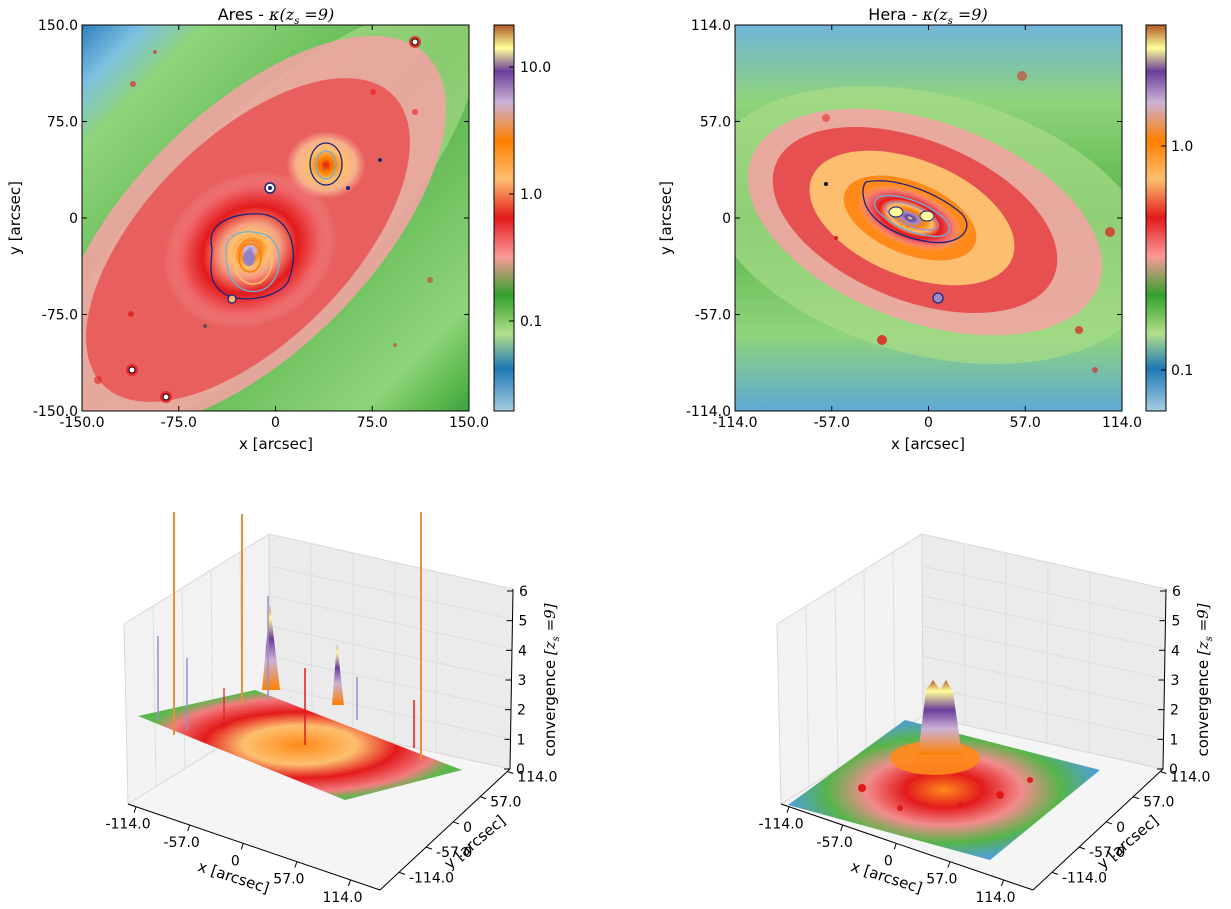 This screenshot has height=909, width=1231. I want to click on hera-colorbar-ticks: 1.0 0.1, so click(1177, 259).